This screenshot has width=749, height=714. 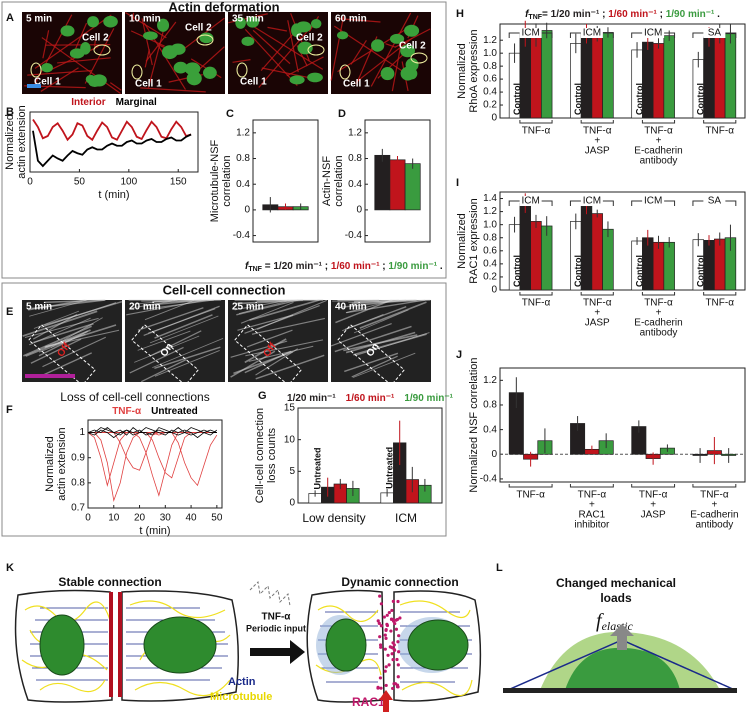 I want to click on panel-letter: H, so click(x=460, y=14).